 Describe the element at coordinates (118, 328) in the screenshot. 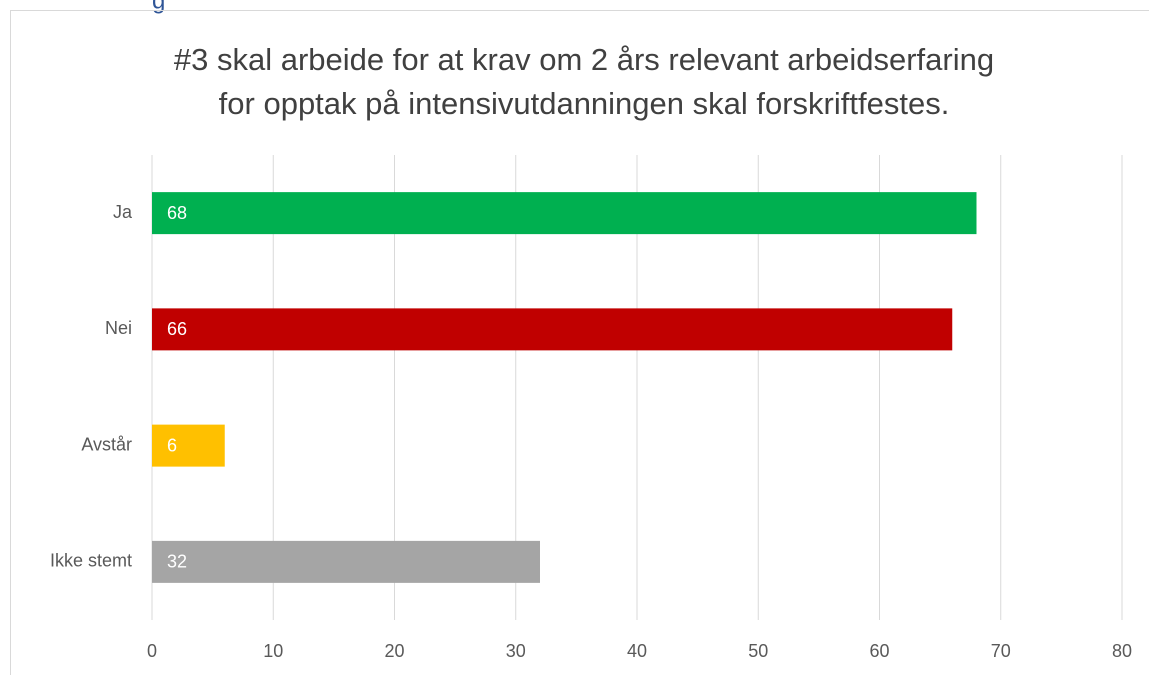

I see `y-tick-label: Nei` at that location.